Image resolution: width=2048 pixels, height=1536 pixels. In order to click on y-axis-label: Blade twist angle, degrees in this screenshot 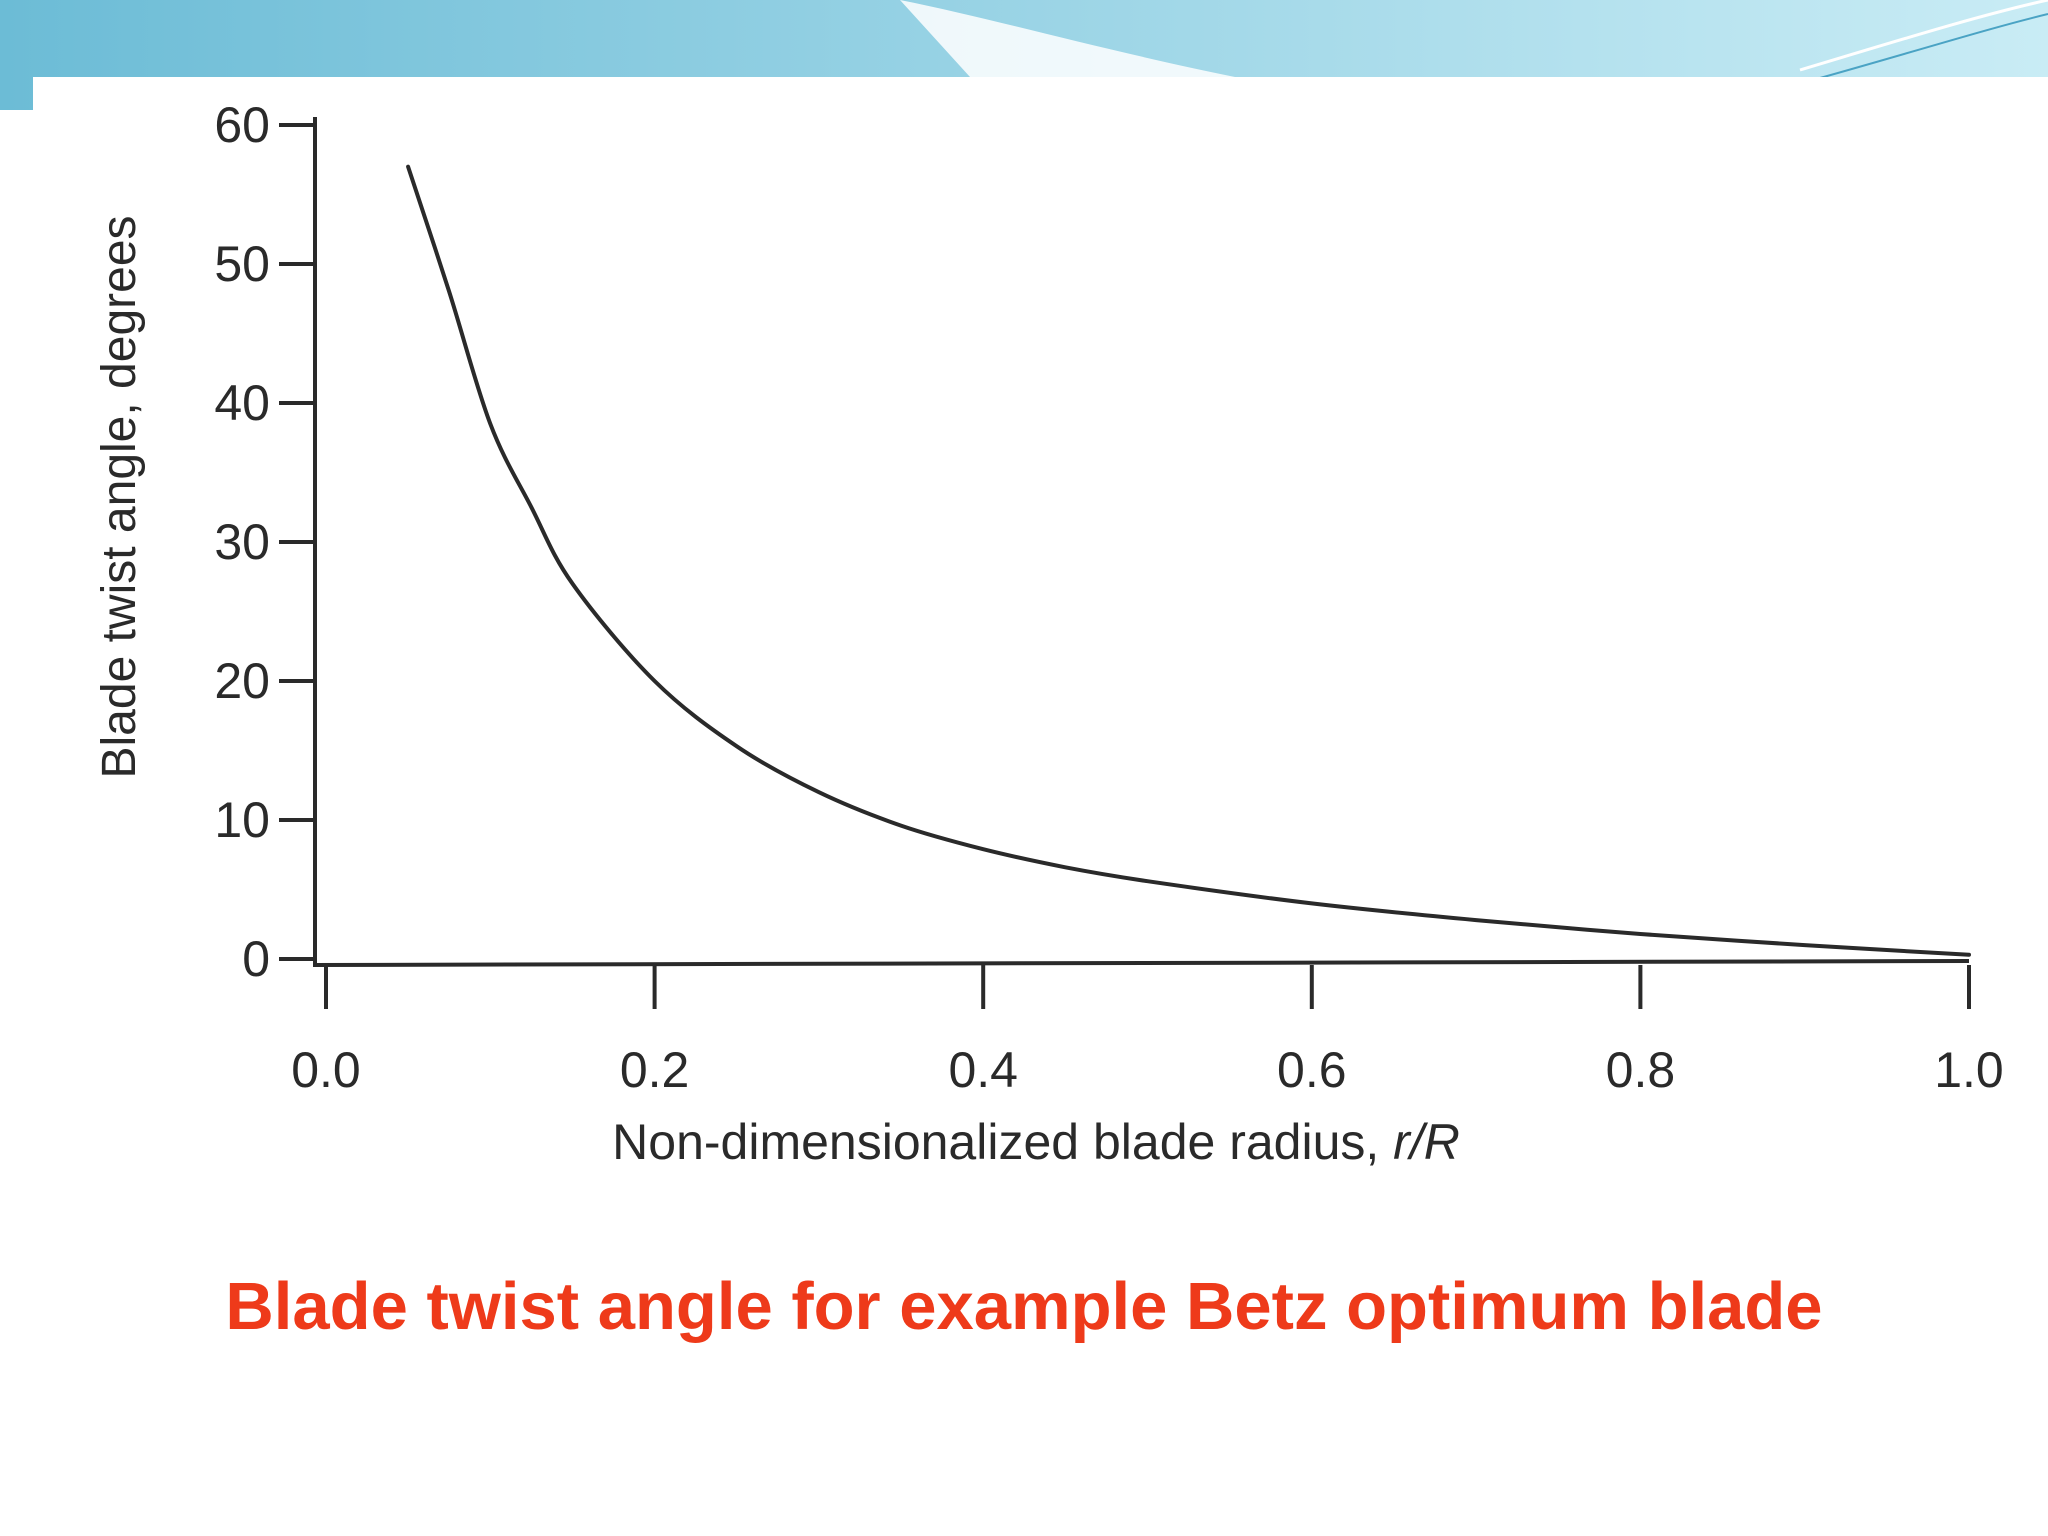, I will do `click(119, 496)`.